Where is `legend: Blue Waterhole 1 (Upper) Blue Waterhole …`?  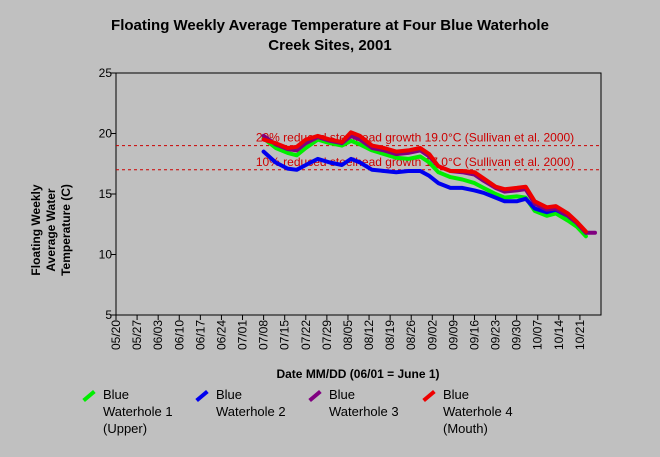
legend: Blue Waterhole 1 (Upper) Blue Waterhole … is located at coordinates (362, 416).